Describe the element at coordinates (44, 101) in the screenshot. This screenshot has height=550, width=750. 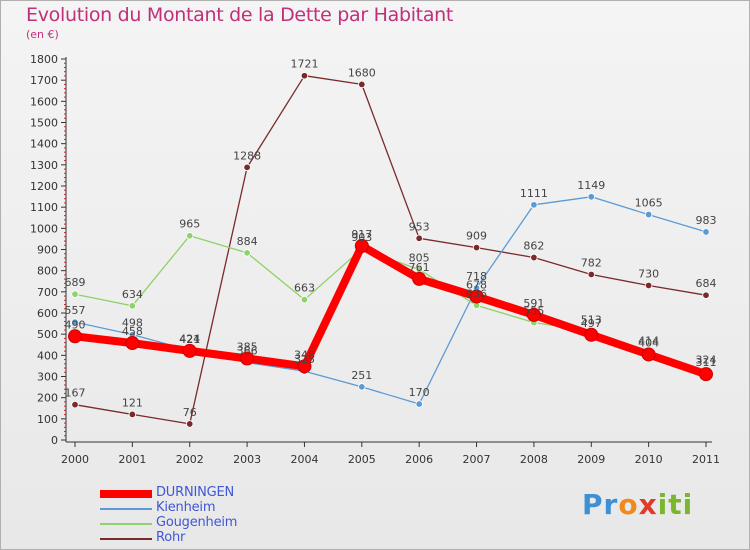
I see `y-tick-label: 1600` at that location.